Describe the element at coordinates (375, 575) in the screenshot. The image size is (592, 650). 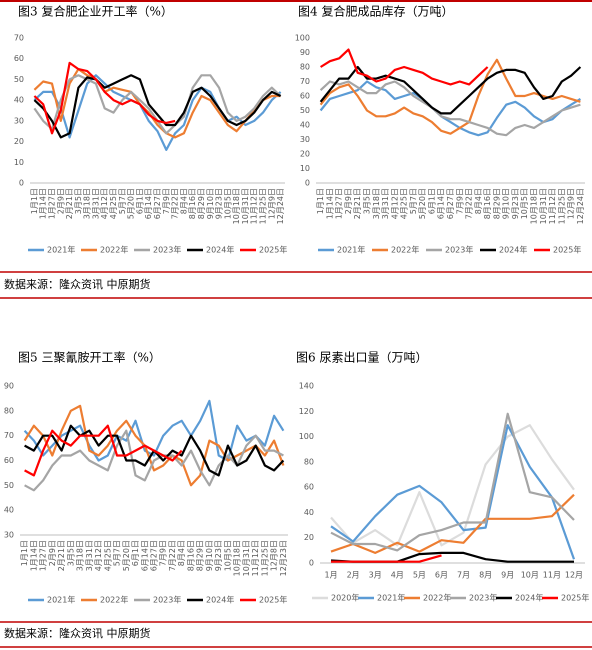
I see `x-tick-label: 3月` at that location.